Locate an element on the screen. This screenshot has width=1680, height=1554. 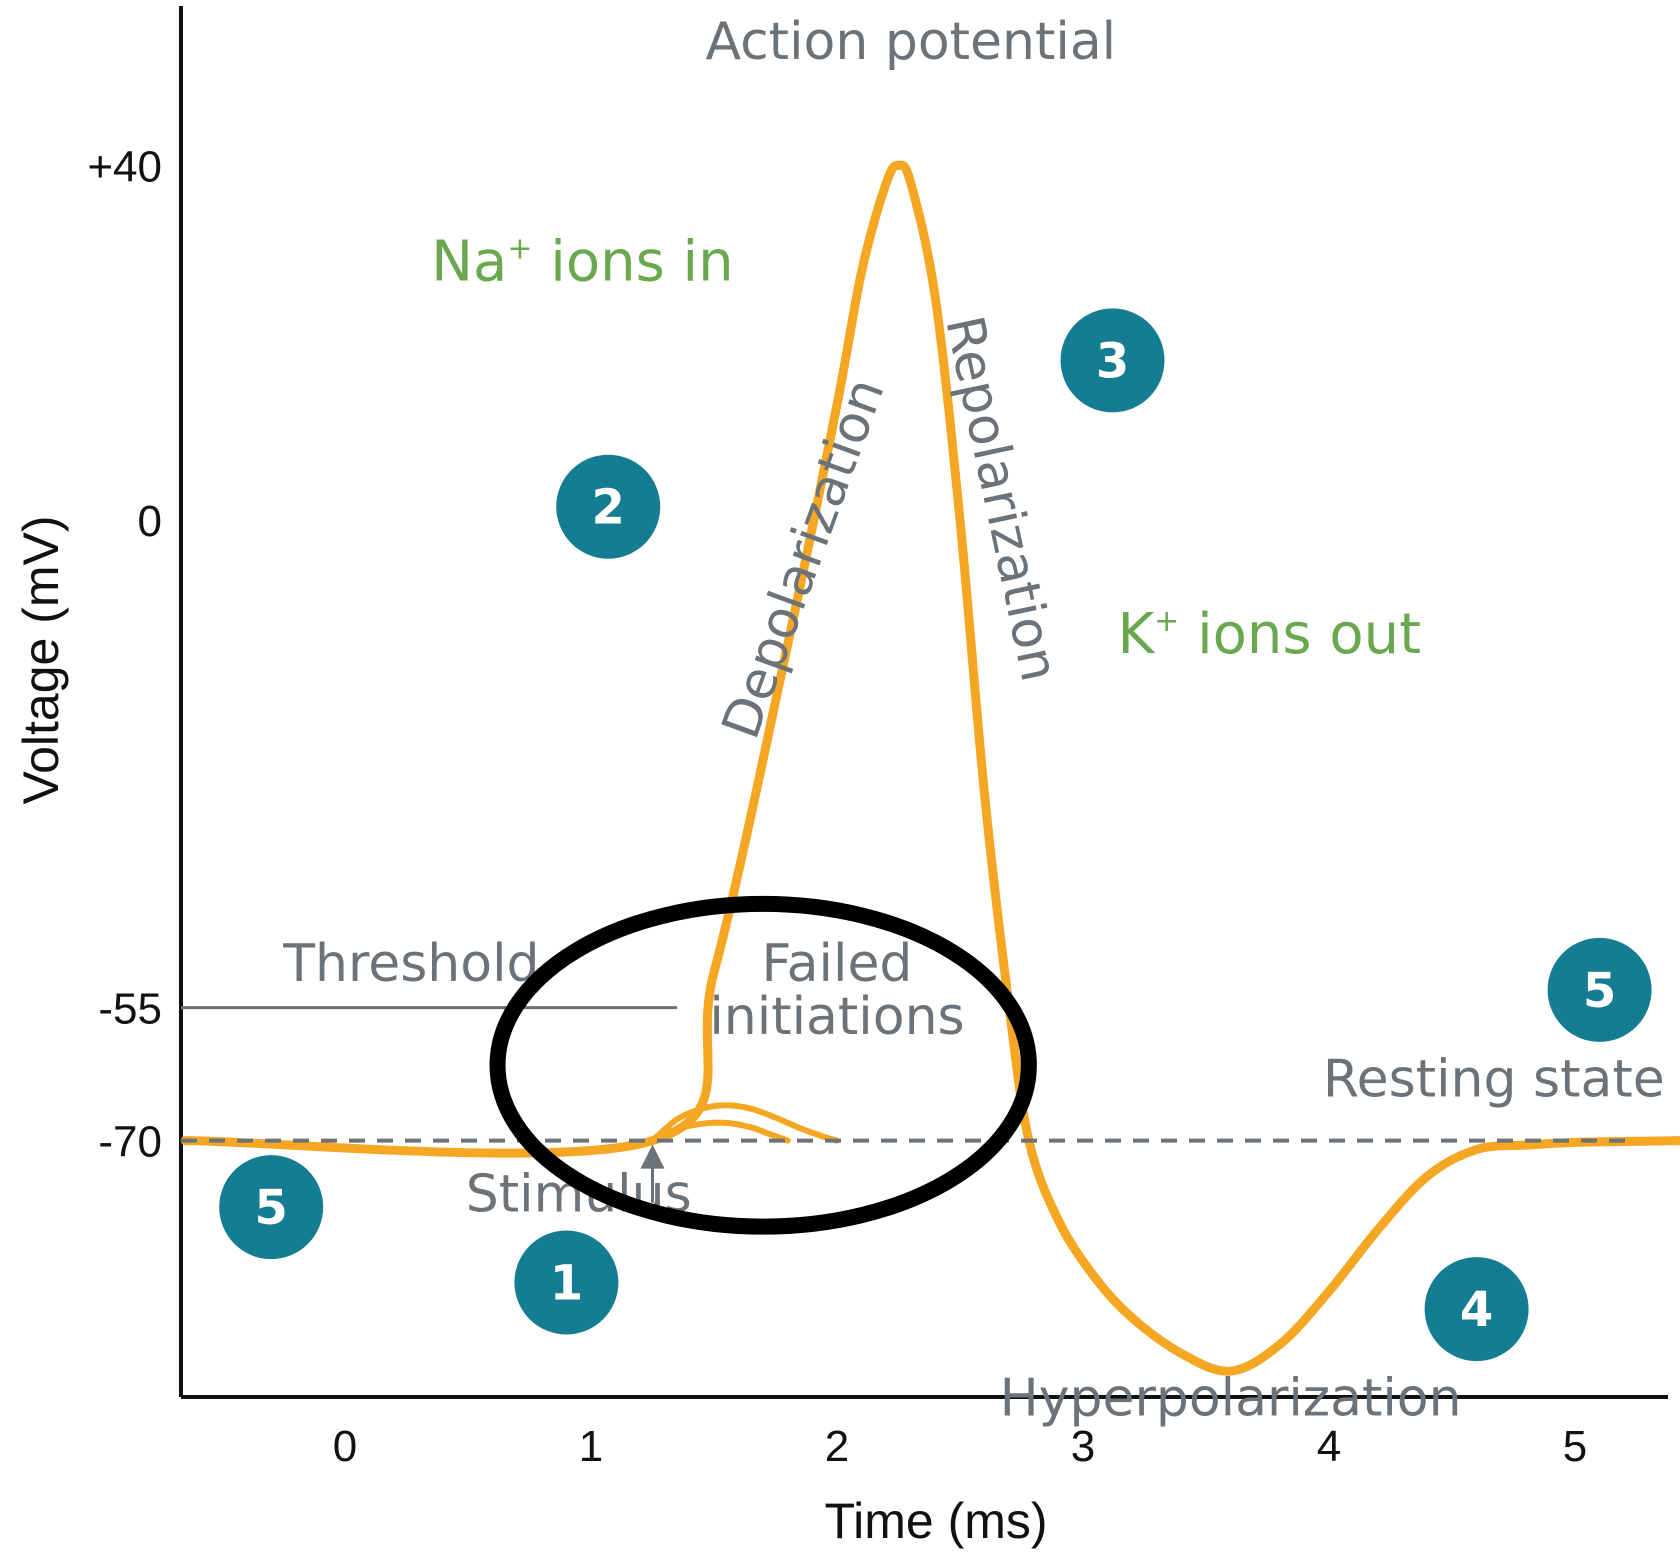
ion-direction: ions in is located at coordinates (632, 262).